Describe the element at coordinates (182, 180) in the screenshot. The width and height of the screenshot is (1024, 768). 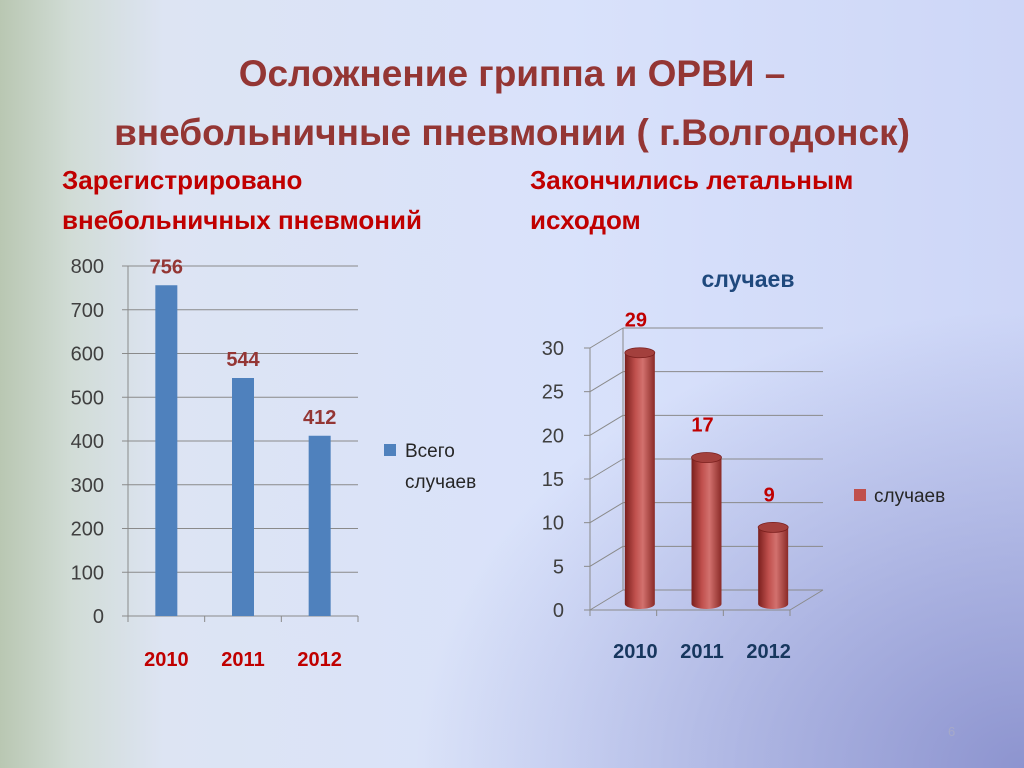
I see `left-heading-line1: Зарегистрировано` at that location.